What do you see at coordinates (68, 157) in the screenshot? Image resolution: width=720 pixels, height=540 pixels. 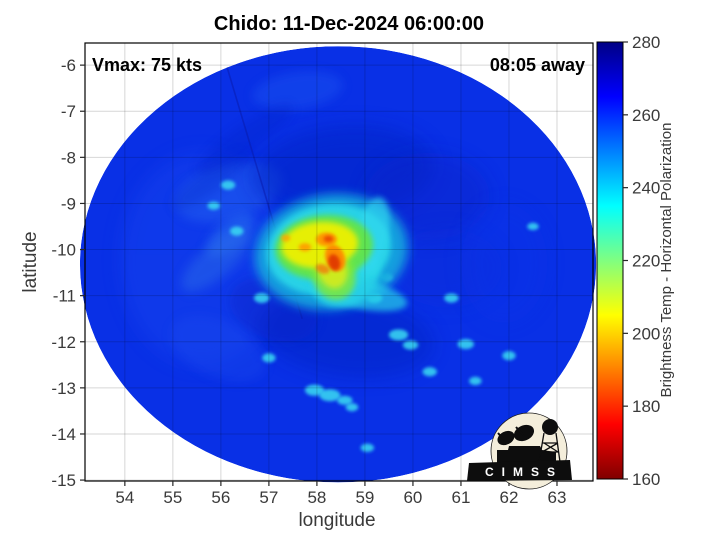 I see `y-tick-label: -8` at bounding box center [68, 157].